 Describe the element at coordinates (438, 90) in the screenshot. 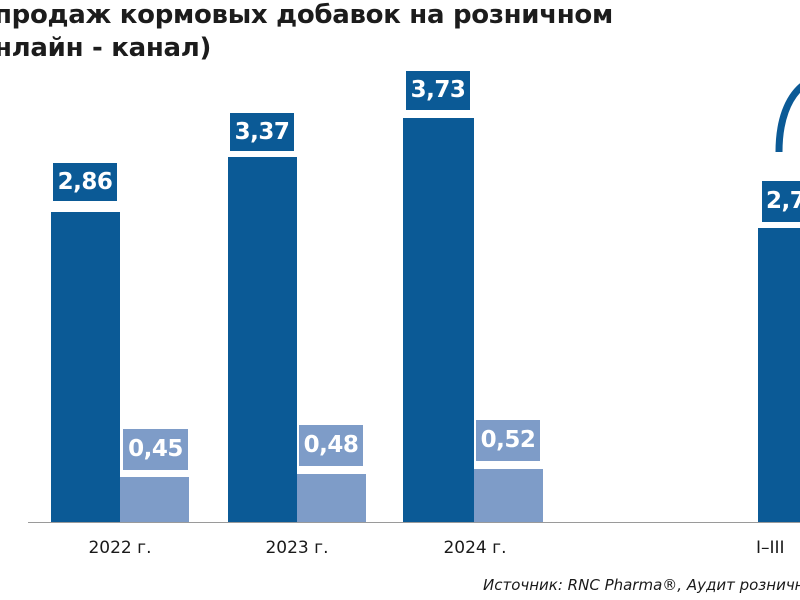

I see `value-label-2024-dark: 3,73` at that location.